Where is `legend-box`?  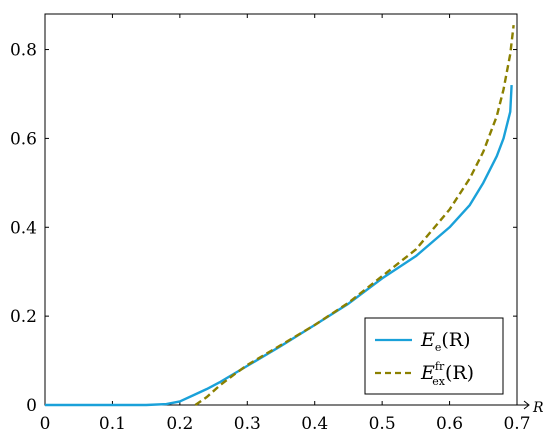 legend-box is located at coordinates (434, 356).